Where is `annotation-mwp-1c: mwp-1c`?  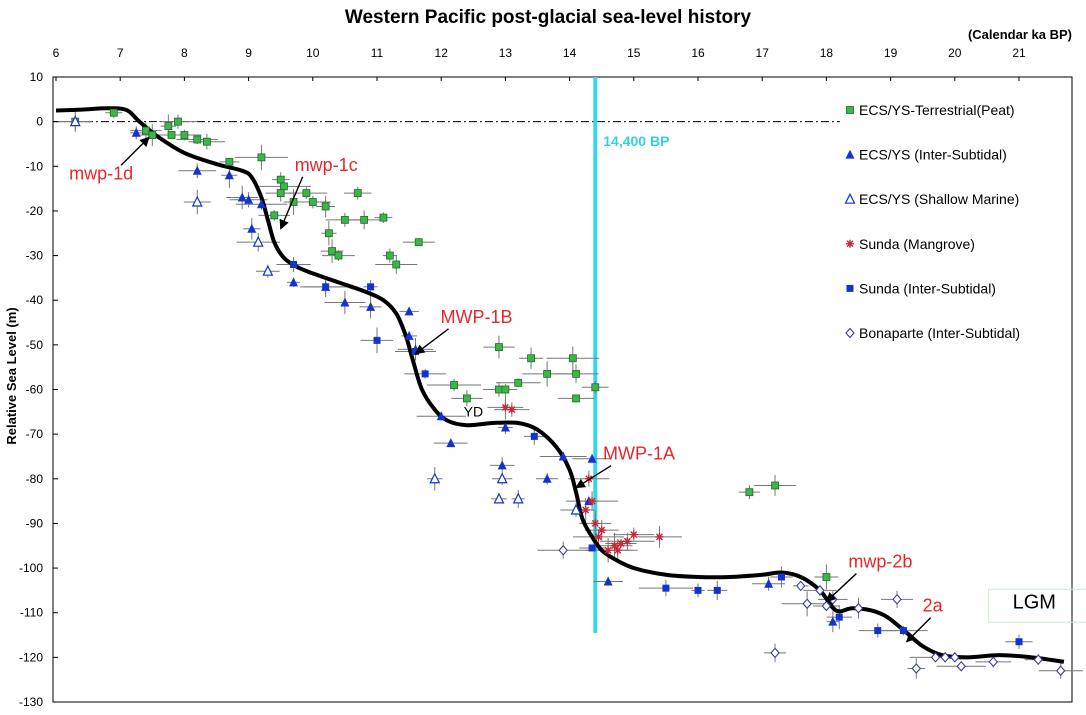
annotation-mwp-1c: mwp-1c is located at coordinates (326, 165).